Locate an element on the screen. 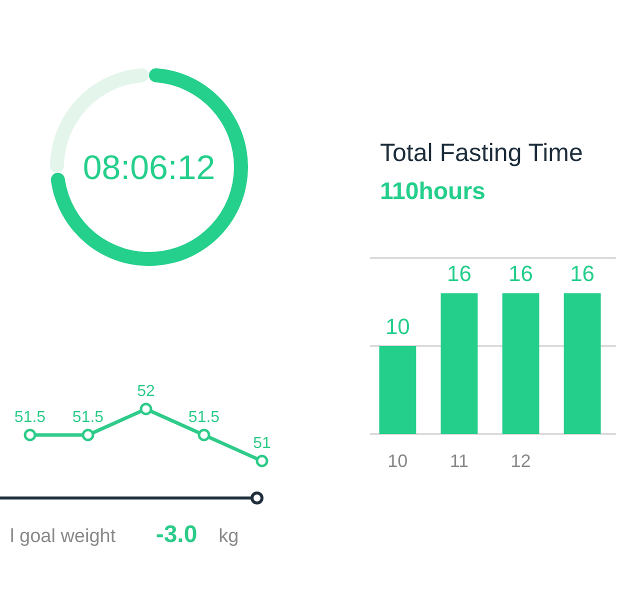 Image resolution: width=624 pixels, height=604 pixels. donut-slice is located at coordinates (149, 167).